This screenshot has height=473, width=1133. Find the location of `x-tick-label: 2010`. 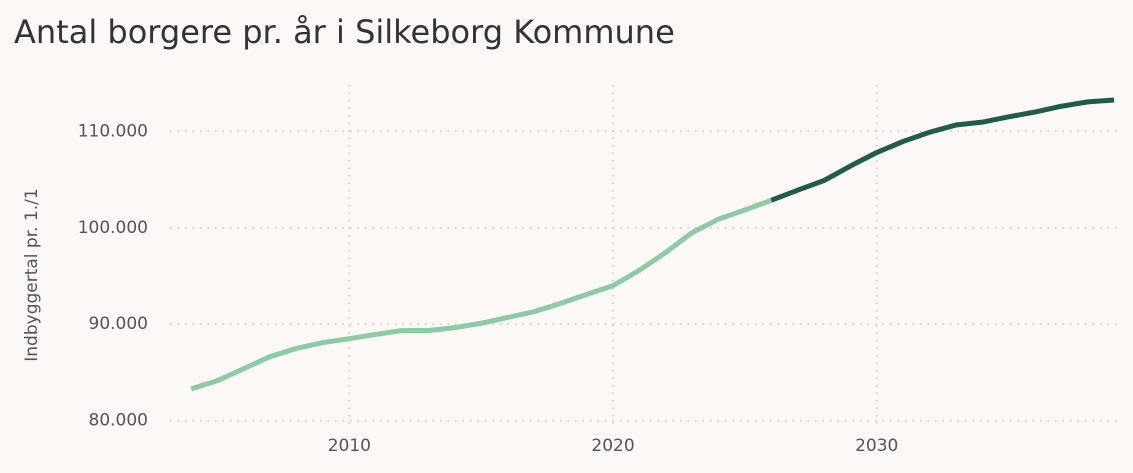

x-tick-label: 2010 is located at coordinates (349, 446).